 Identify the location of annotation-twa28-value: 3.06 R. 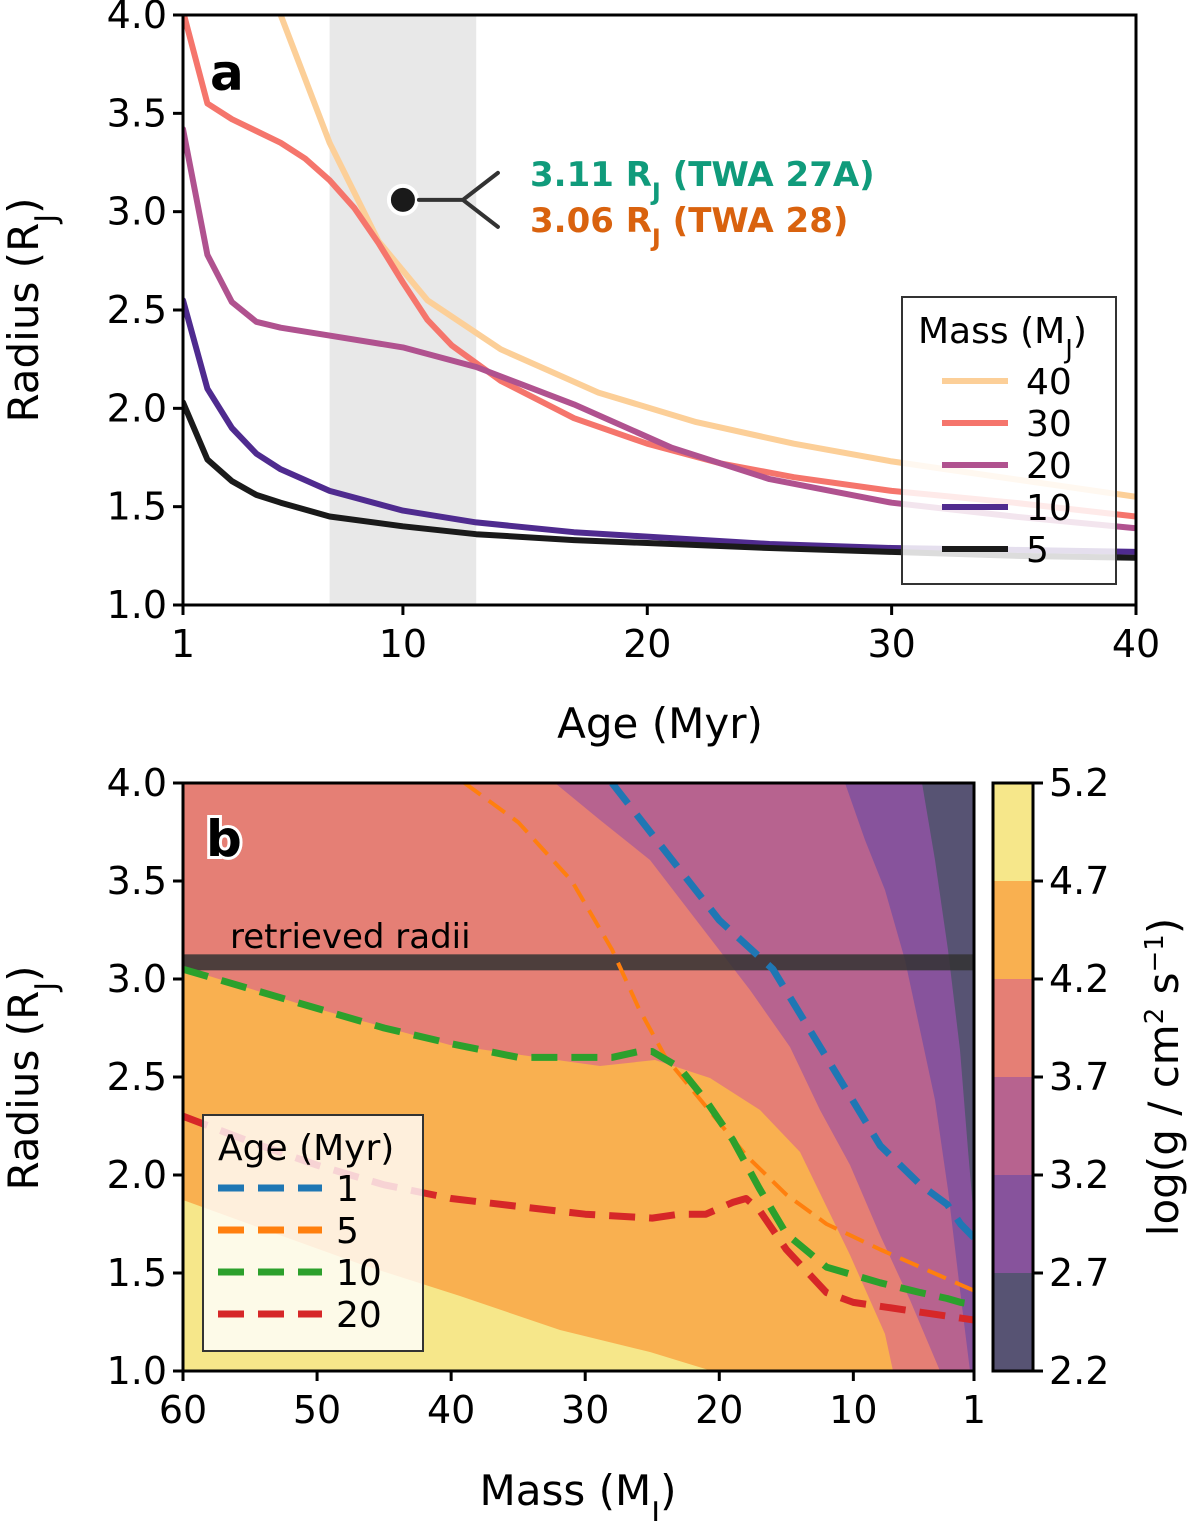
(591, 221).